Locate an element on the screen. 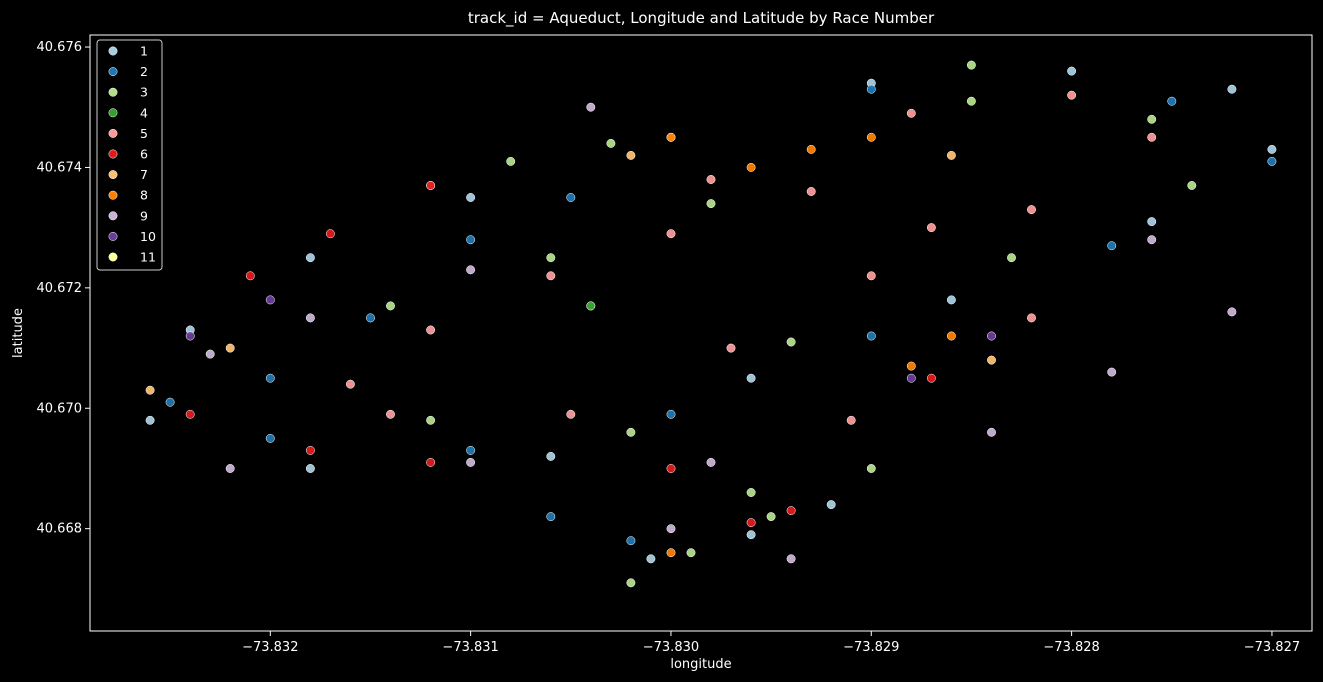 The image size is (1323, 682). y-tick-label: 40.676 is located at coordinates (60, 47).